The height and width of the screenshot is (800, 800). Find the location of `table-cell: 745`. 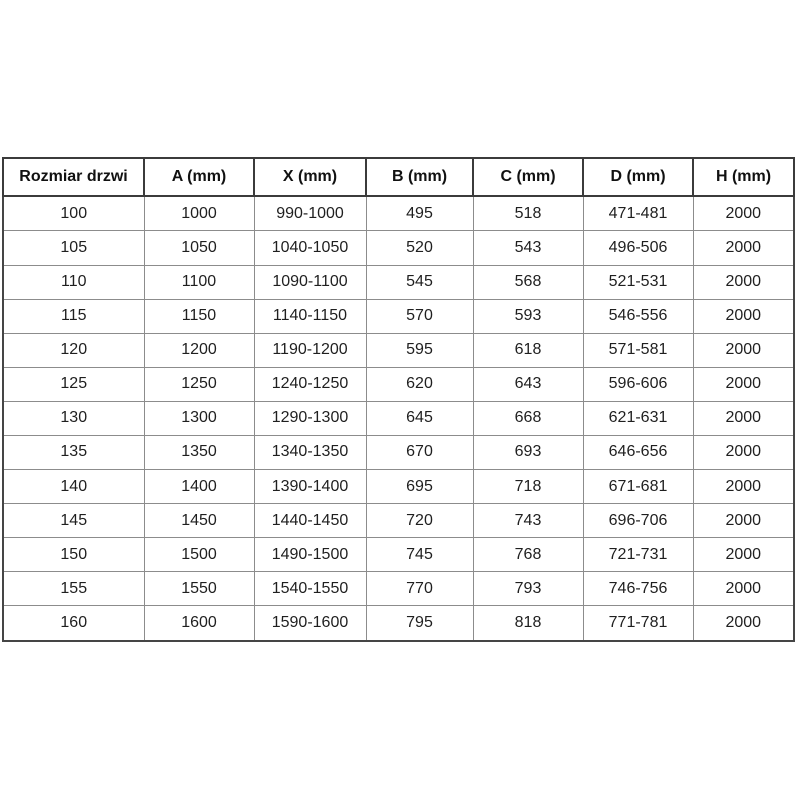

table-cell: 745 is located at coordinates (419, 555).